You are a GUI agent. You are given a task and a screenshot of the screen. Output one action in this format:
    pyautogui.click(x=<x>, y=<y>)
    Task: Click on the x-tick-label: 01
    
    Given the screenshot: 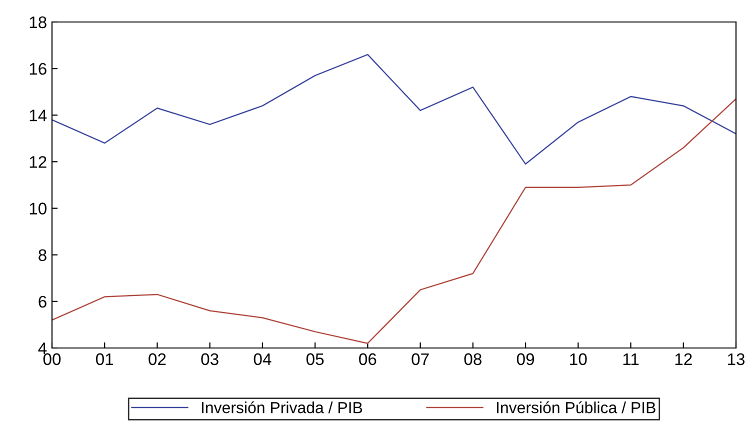 What is the action you would take?
    pyautogui.click(x=105, y=359)
    